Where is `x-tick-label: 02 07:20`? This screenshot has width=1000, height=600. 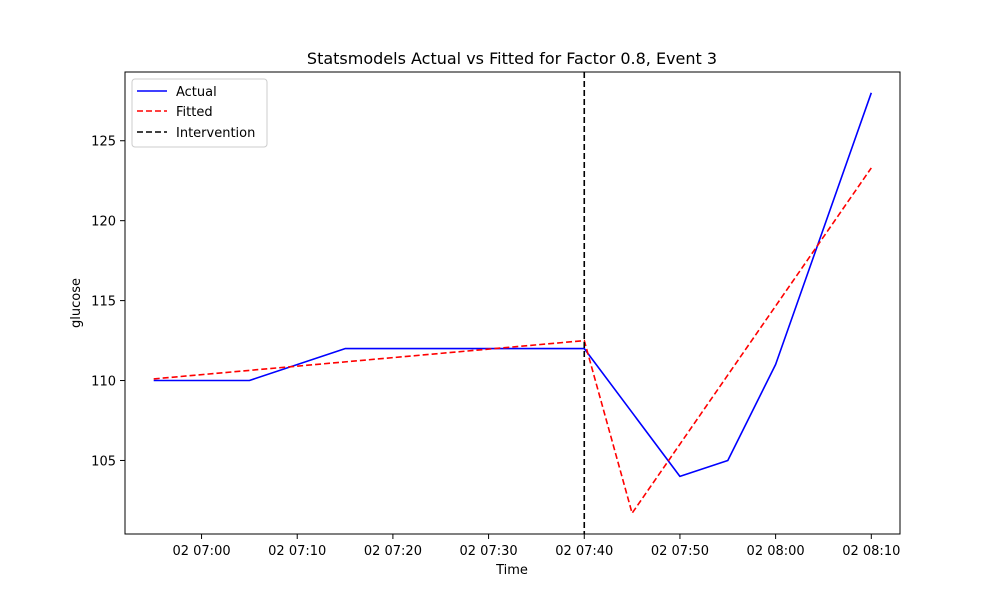 x-tick-label: 02 07:20 is located at coordinates (393, 551).